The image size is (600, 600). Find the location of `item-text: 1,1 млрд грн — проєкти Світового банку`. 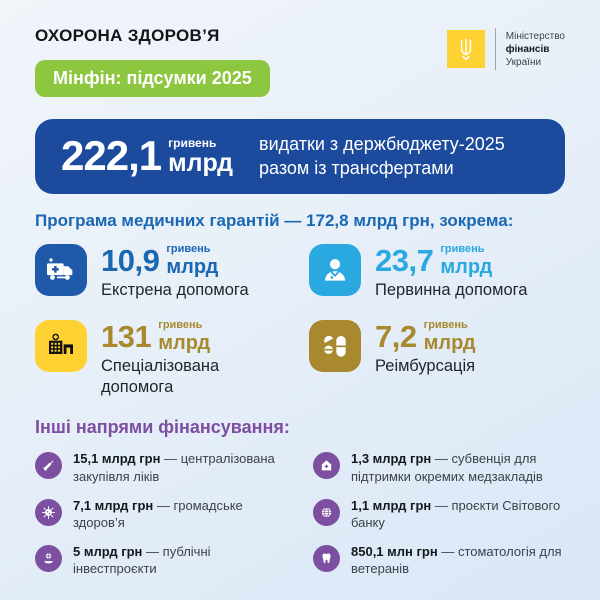

item-text: 1,1 млрд грн — проєкти Світового банку is located at coordinates (458, 514).